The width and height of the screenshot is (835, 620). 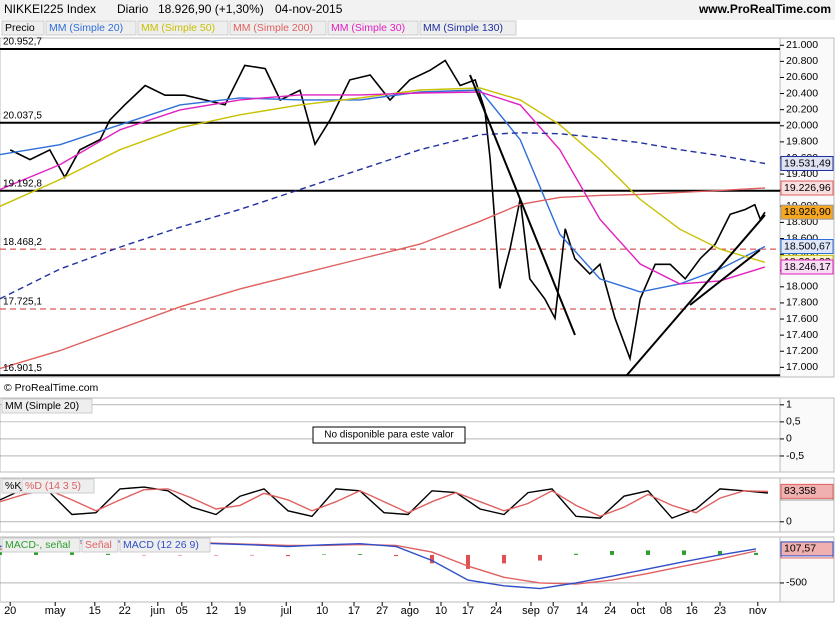 What do you see at coordinates (50, 9) in the screenshot?
I see `symbol: NIKKEI225 Index` at bounding box center [50, 9].